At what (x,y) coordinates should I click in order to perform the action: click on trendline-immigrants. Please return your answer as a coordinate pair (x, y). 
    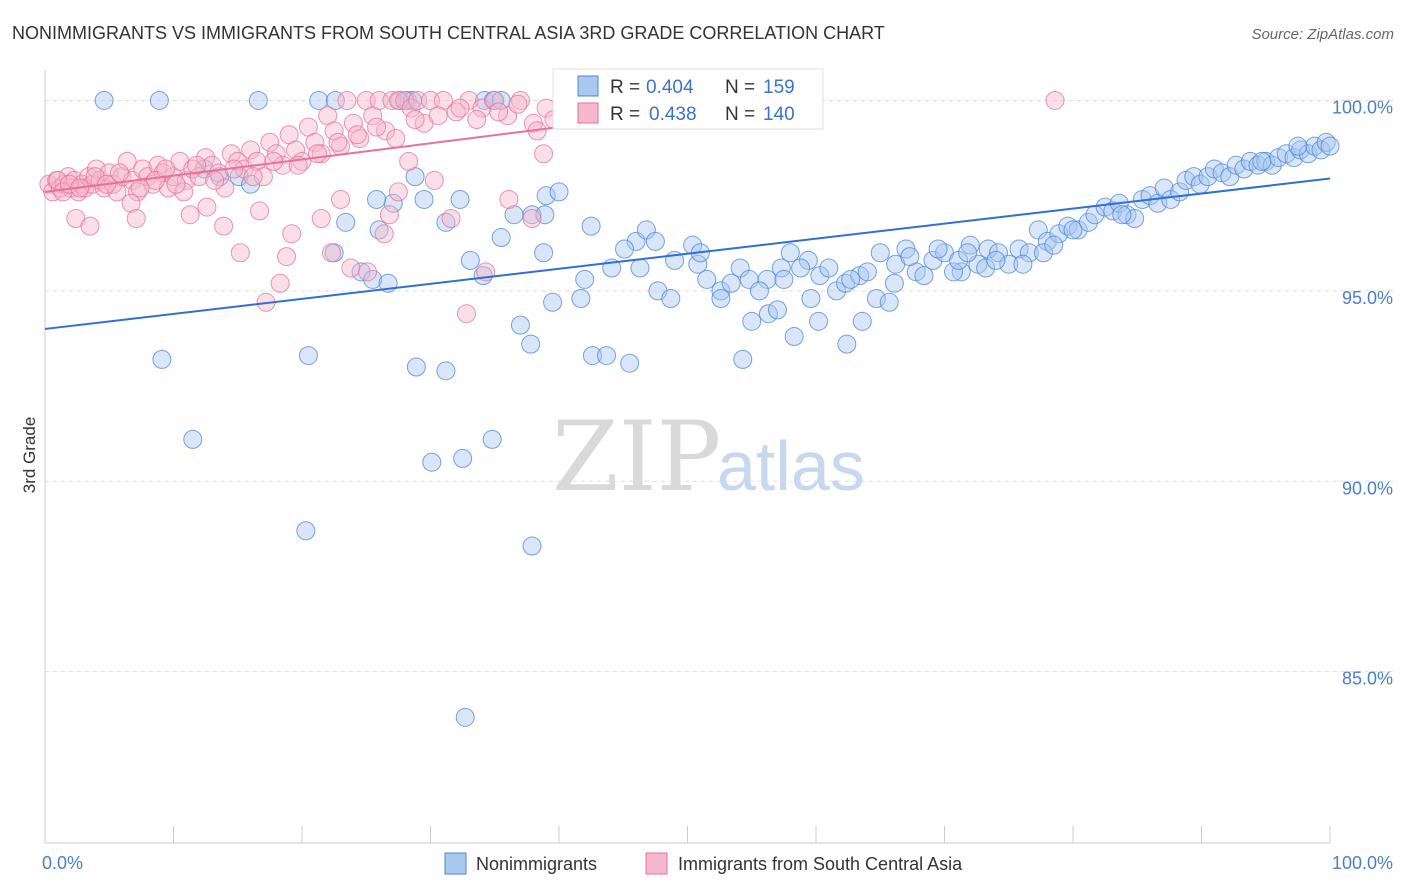
    Looking at the image, I should click on (302, 159).